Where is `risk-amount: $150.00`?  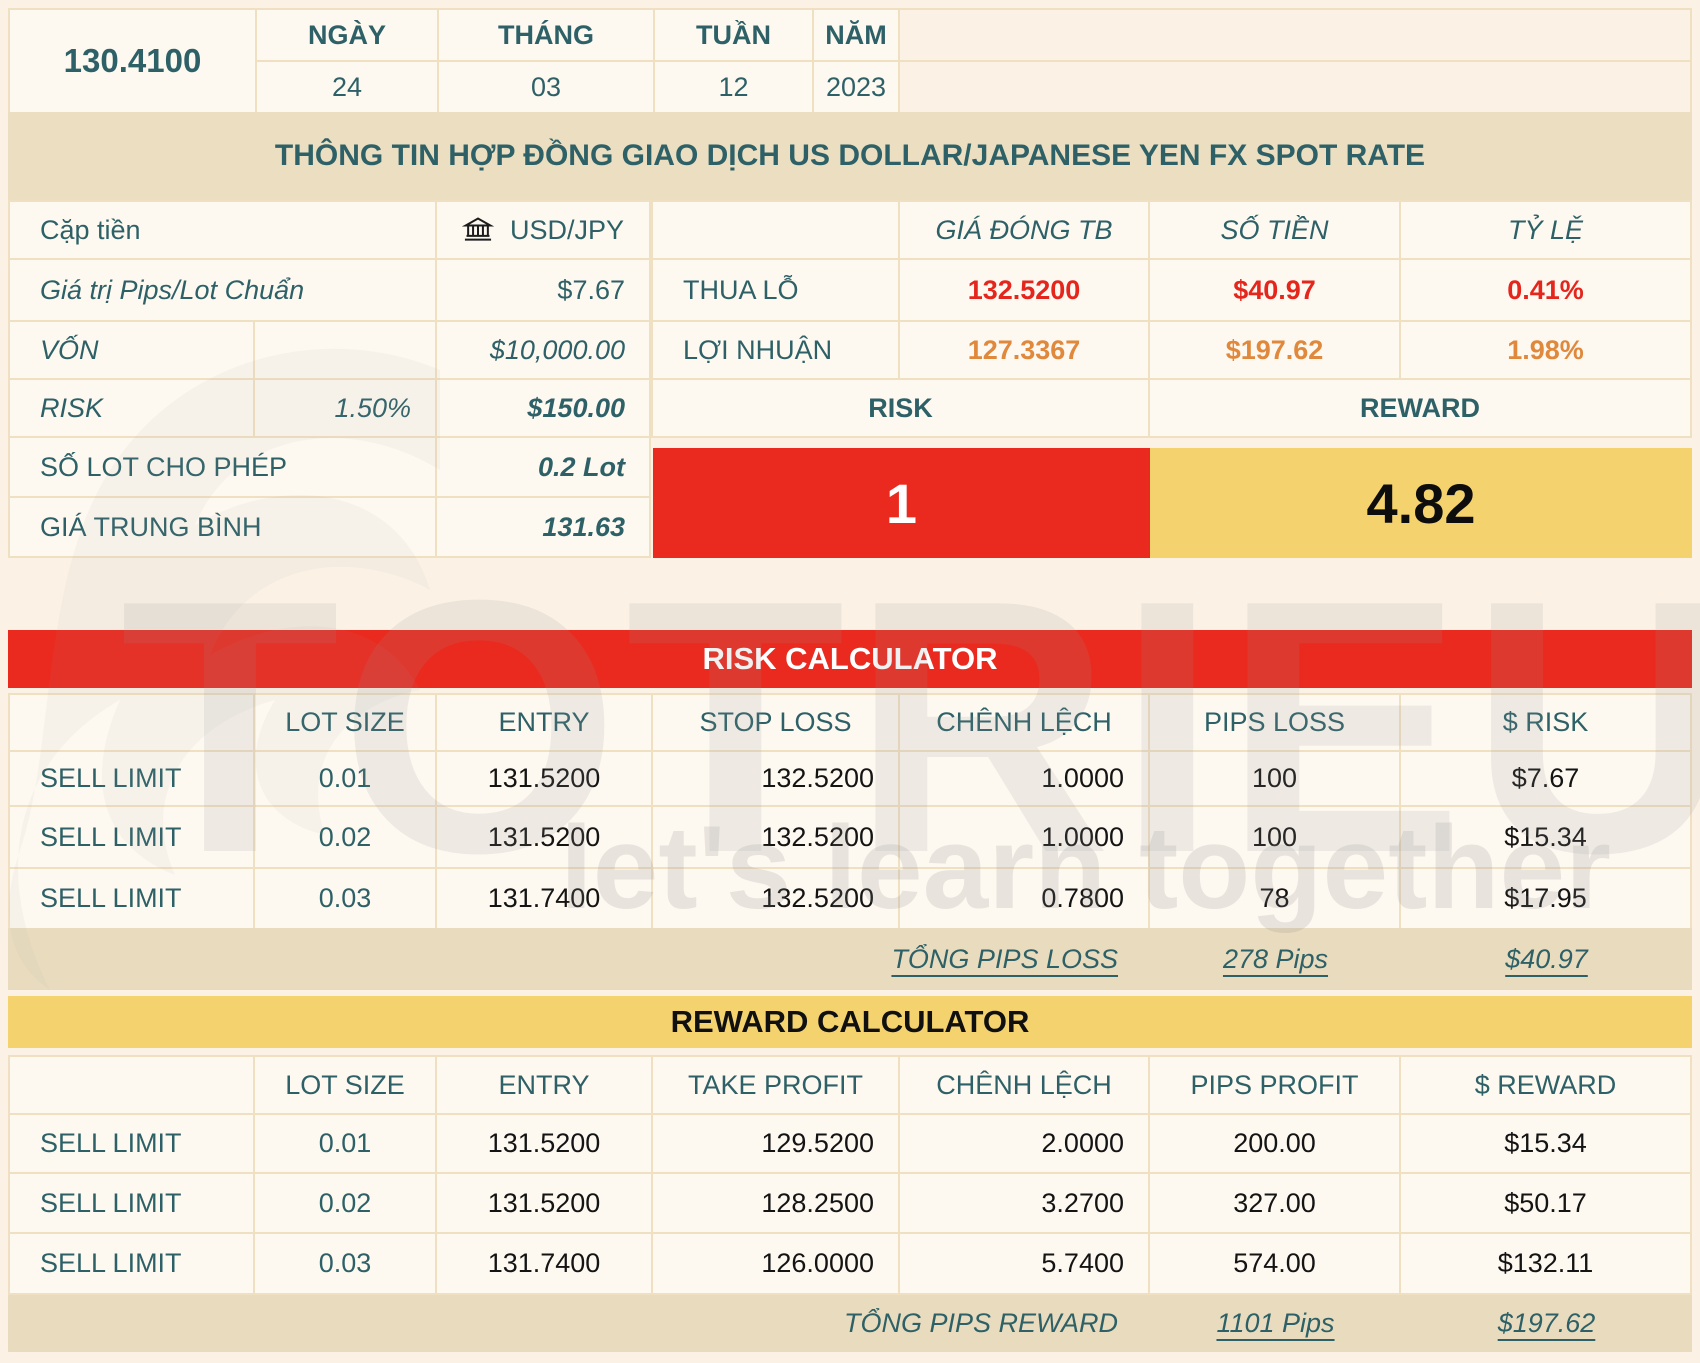 risk-amount: $150.00 is located at coordinates (544, 409).